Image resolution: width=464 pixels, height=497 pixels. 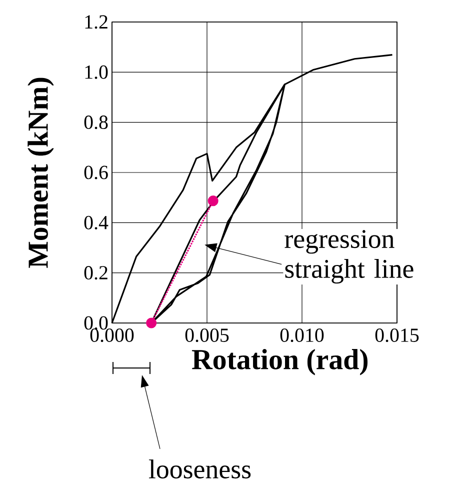 What do you see at coordinates (302, 335) in the screenshot?
I see `x-tick-label: 0.010` at bounding box center [302, 335].